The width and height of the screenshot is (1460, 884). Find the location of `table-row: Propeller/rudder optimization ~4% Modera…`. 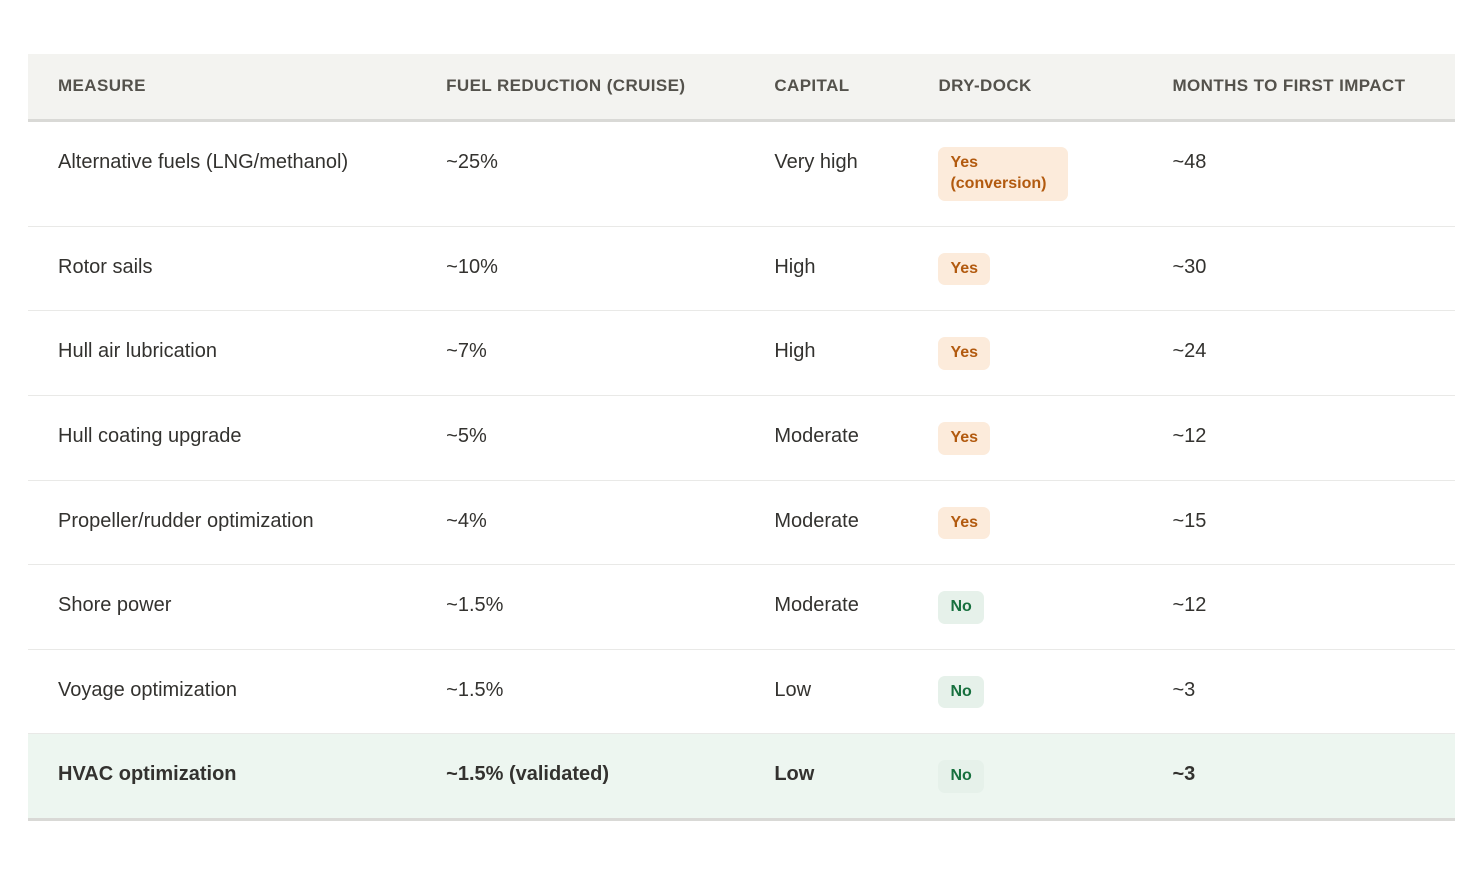

table-row: Propeller/rudder optimization ~4% Modera… is located at coordinates (741, 522).